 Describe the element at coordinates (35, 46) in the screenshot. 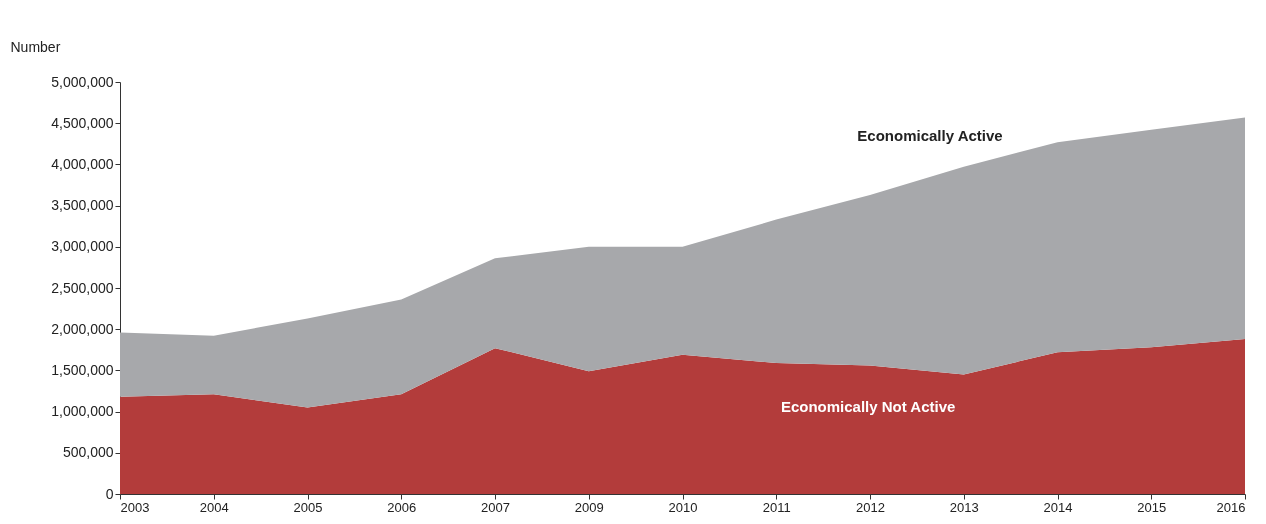

I see `y-axis-title: Number` at that location.